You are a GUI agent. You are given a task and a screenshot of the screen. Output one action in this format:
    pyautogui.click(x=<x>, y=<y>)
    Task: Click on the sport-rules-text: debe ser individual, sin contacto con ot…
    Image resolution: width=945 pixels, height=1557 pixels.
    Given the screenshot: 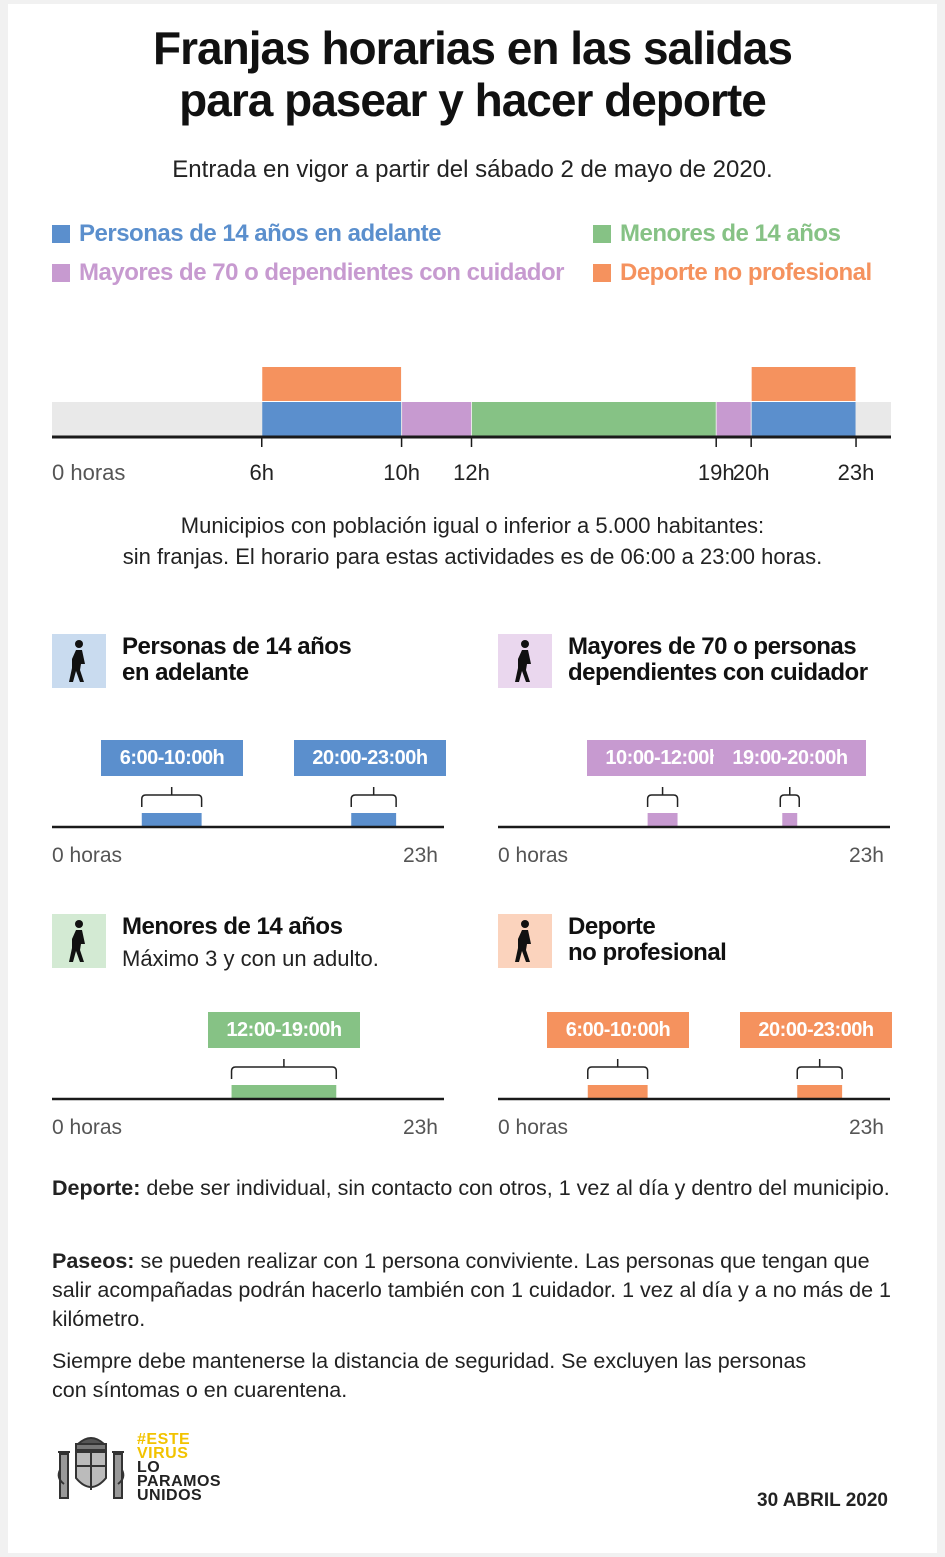 What is the action you would take?
    pyautogui.click(x=515, y=1188)
    